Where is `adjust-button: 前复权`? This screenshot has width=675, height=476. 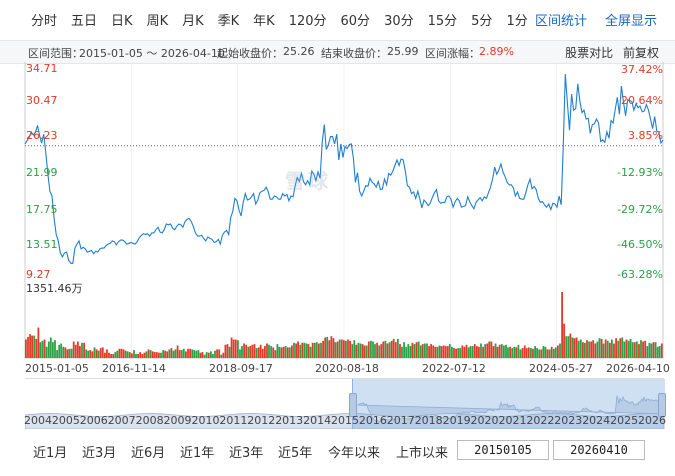 adjust-button: 前复权 is located at coordinates (640, 53).